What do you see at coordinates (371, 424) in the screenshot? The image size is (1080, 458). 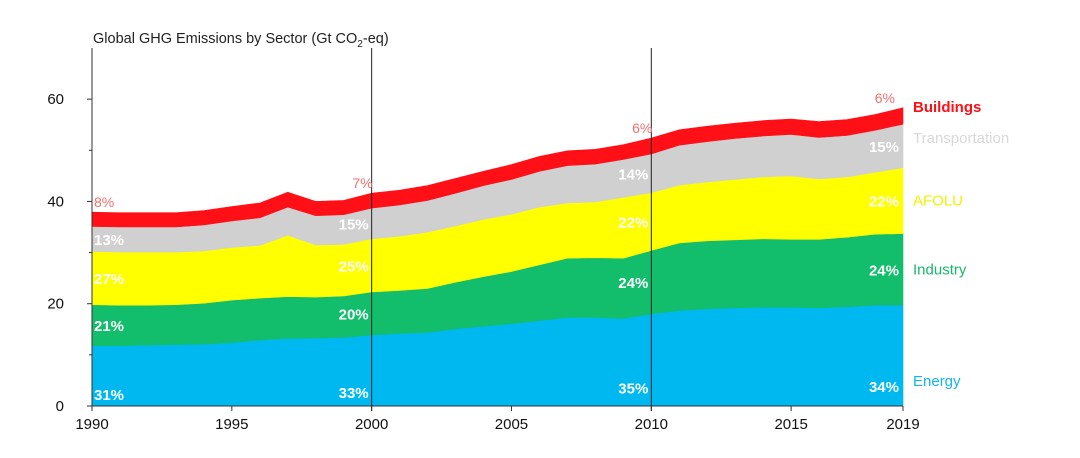 I see `x-tick-label-2000: 2000` at bounding box center [371, 424].